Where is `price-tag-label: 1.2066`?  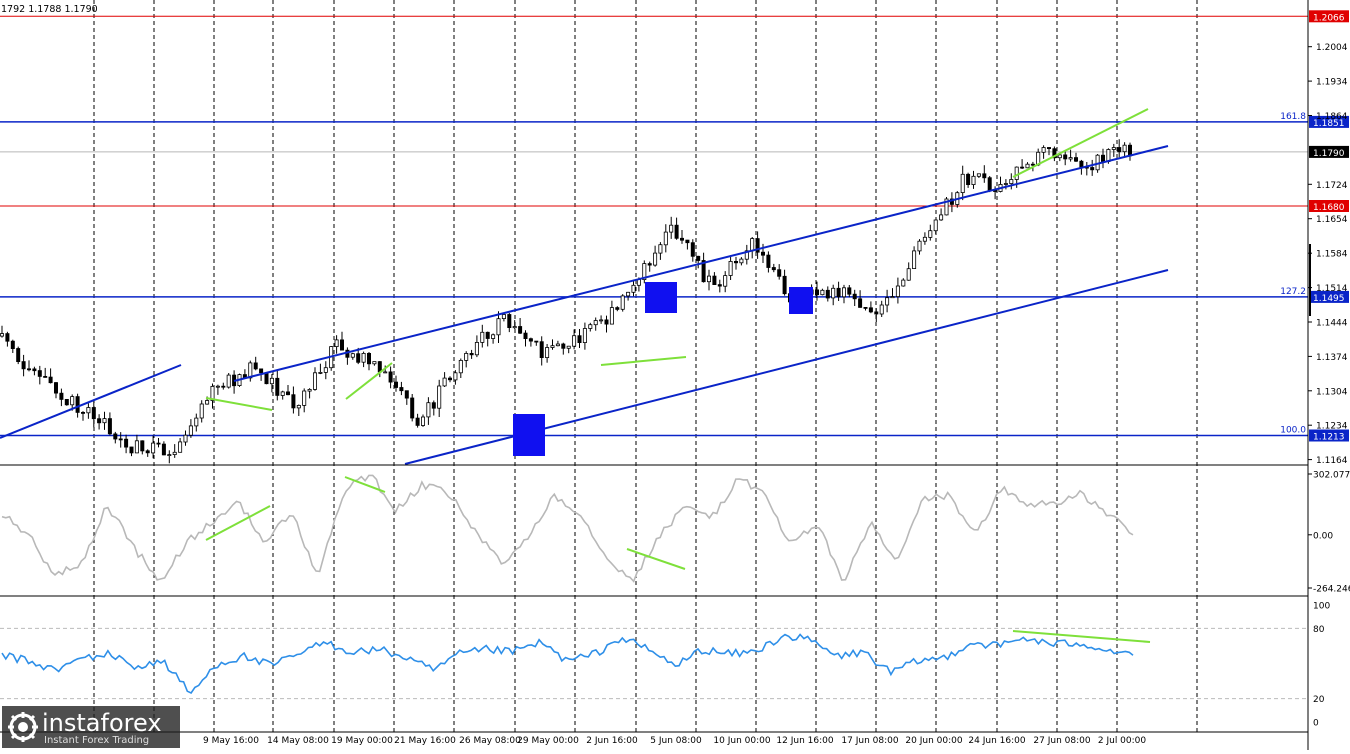 price-tag-label: 1.2066 is located at coordinates (1329, 18).